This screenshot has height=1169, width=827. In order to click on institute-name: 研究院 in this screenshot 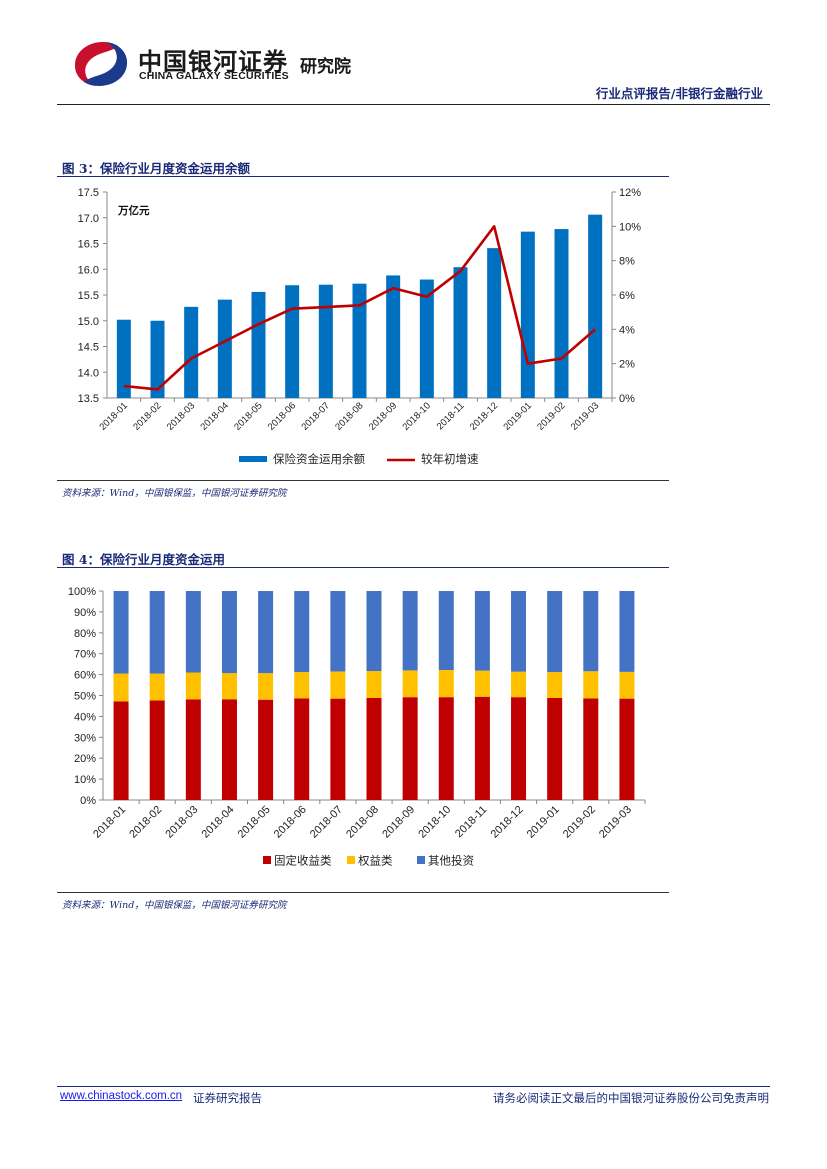, I will do `click(325, 67)`.